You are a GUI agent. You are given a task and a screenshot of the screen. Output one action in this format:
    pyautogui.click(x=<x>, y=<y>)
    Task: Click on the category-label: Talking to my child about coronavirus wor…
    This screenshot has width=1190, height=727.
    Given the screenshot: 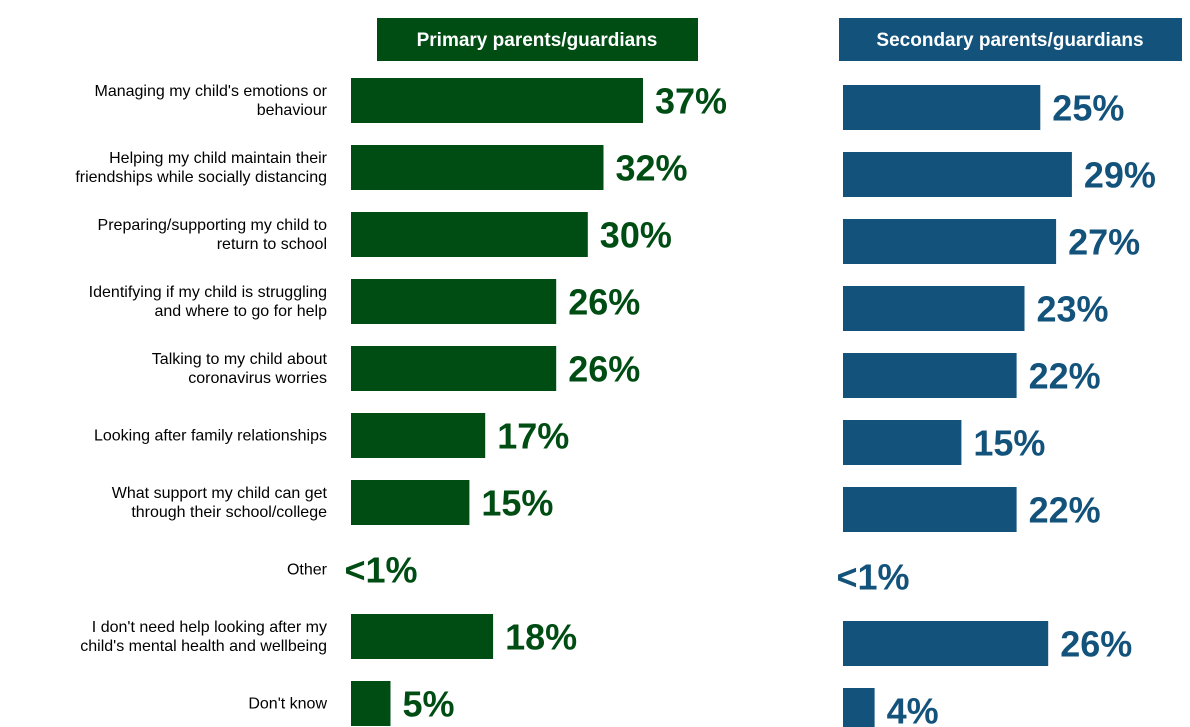 What is the action you would take?
    pyautogui.click(x=240, y=369)
    